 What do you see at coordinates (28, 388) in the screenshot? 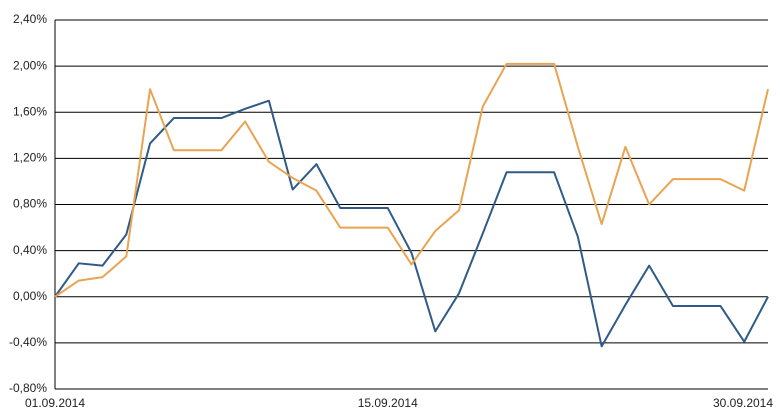
I see `y-tick-label: -0,80%` at bounding box center [28, 388].